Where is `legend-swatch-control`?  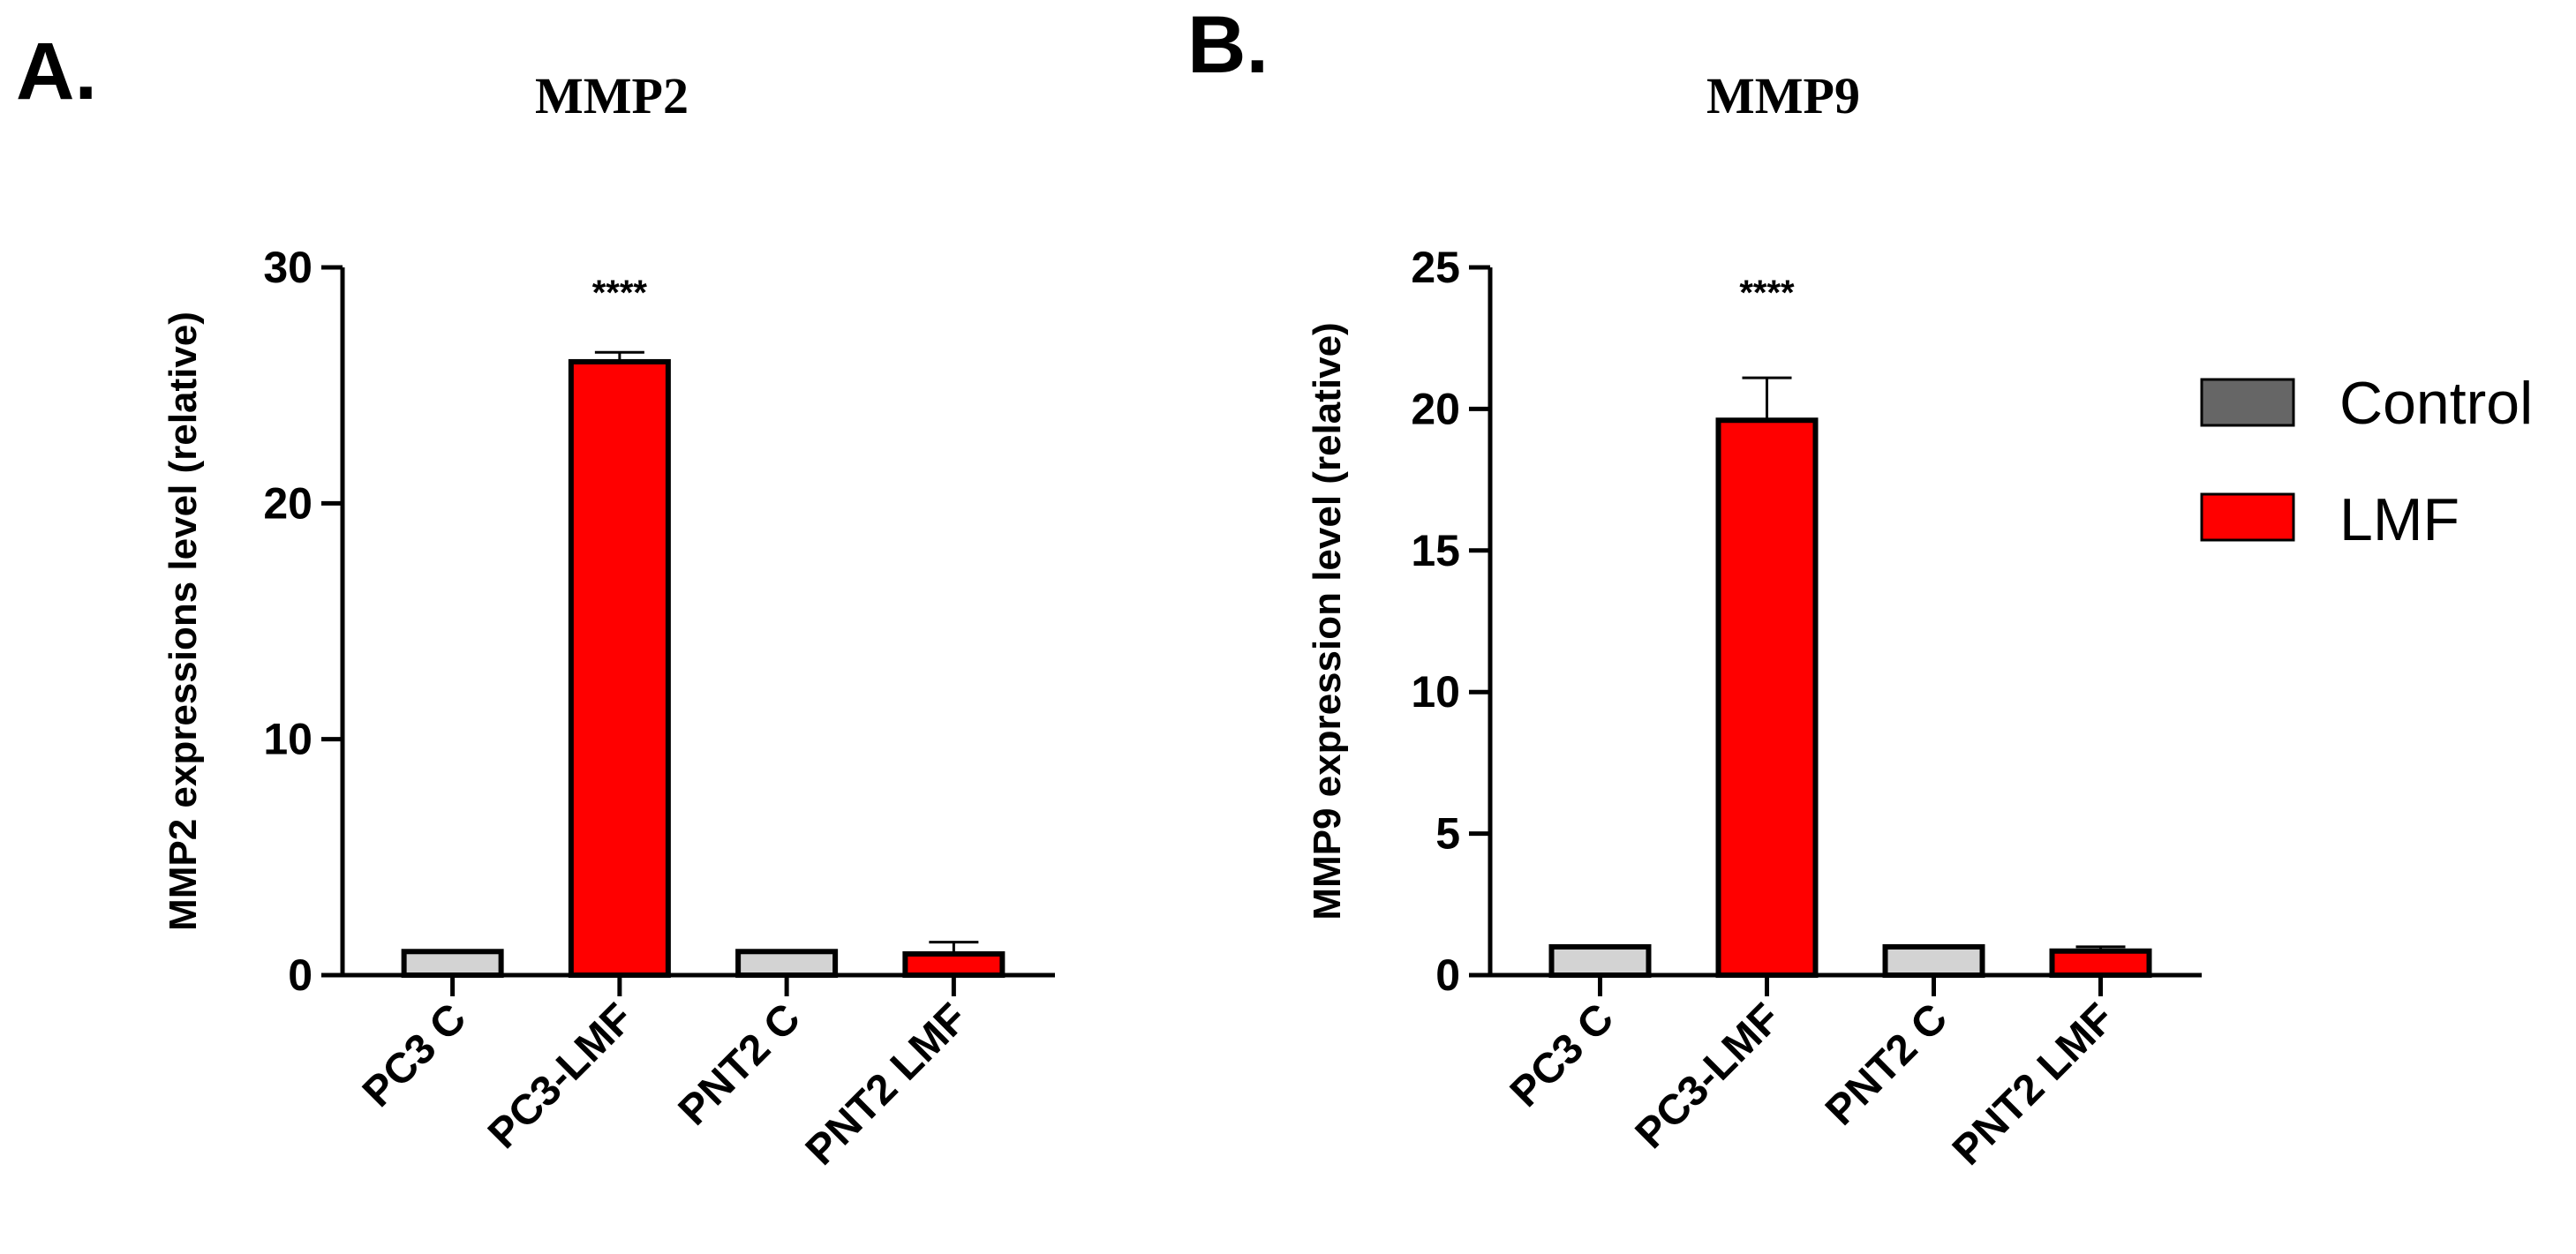
legend-swatch-control is located at coordinates (2248, 402).